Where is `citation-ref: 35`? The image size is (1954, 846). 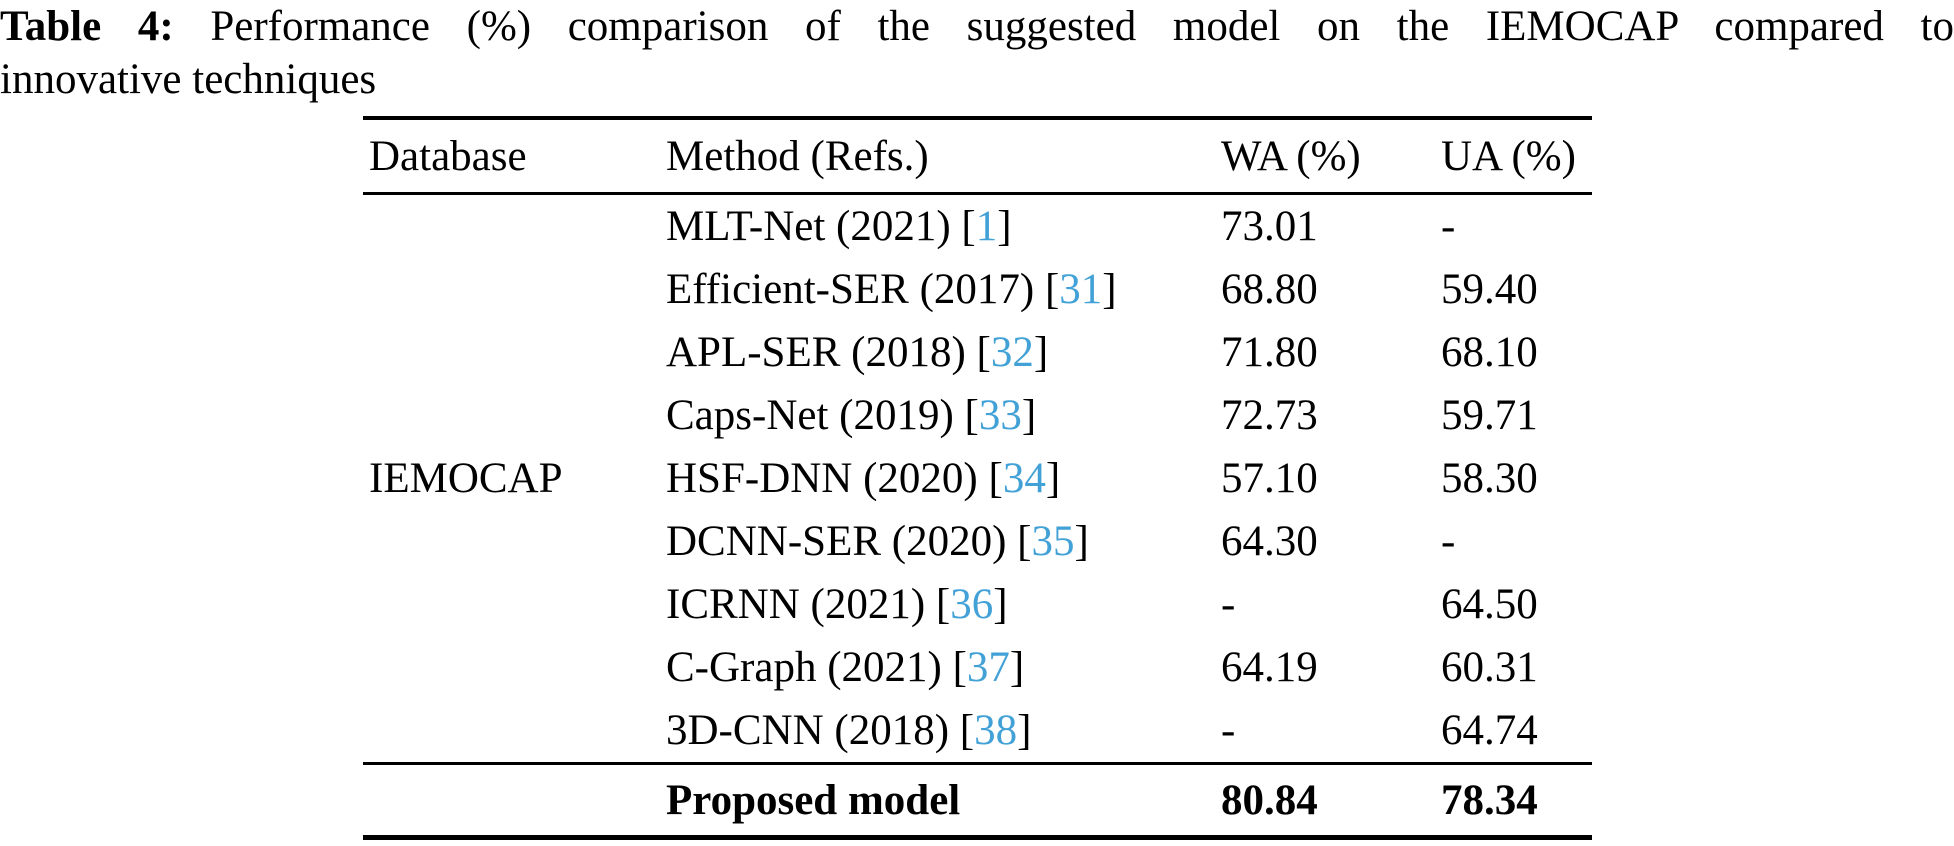
citation-ref: 35 is located at coordinates (1053, 541).